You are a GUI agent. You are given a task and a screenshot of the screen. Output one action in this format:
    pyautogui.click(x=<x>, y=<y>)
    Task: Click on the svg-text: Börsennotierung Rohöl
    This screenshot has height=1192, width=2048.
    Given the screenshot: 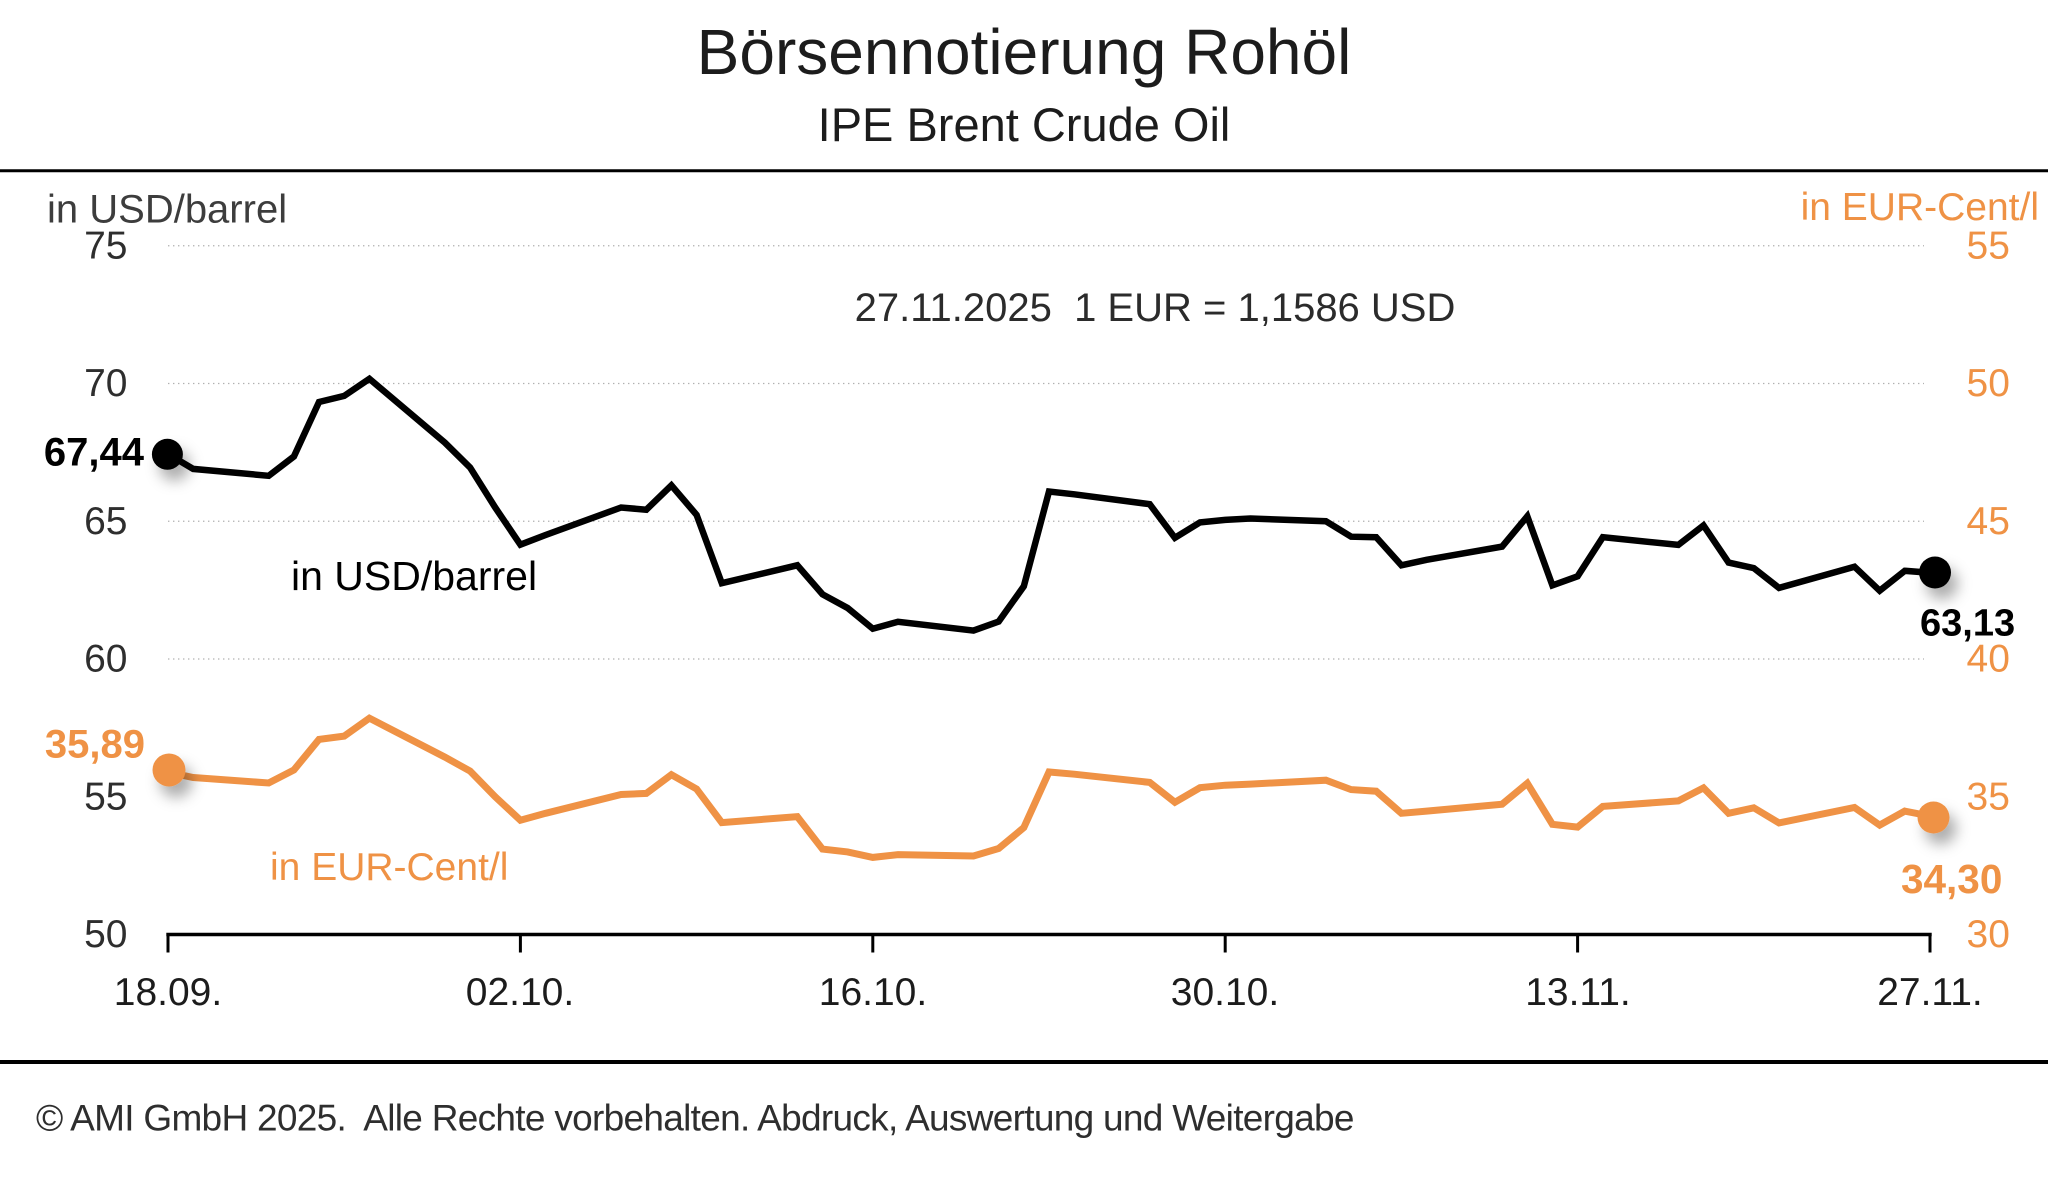 What is the action you would take?
    pyautogui.click(x=1024, y=52)
    